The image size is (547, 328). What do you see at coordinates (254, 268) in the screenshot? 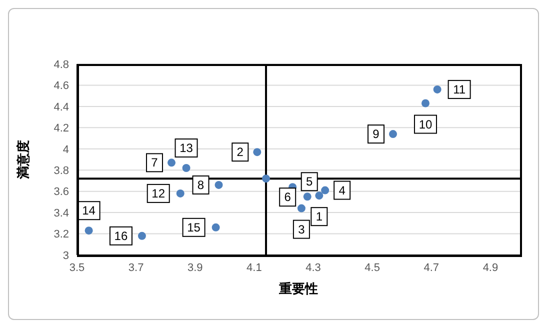
I see `x-tick-label: 4.1` at bounding box center [254, 268].